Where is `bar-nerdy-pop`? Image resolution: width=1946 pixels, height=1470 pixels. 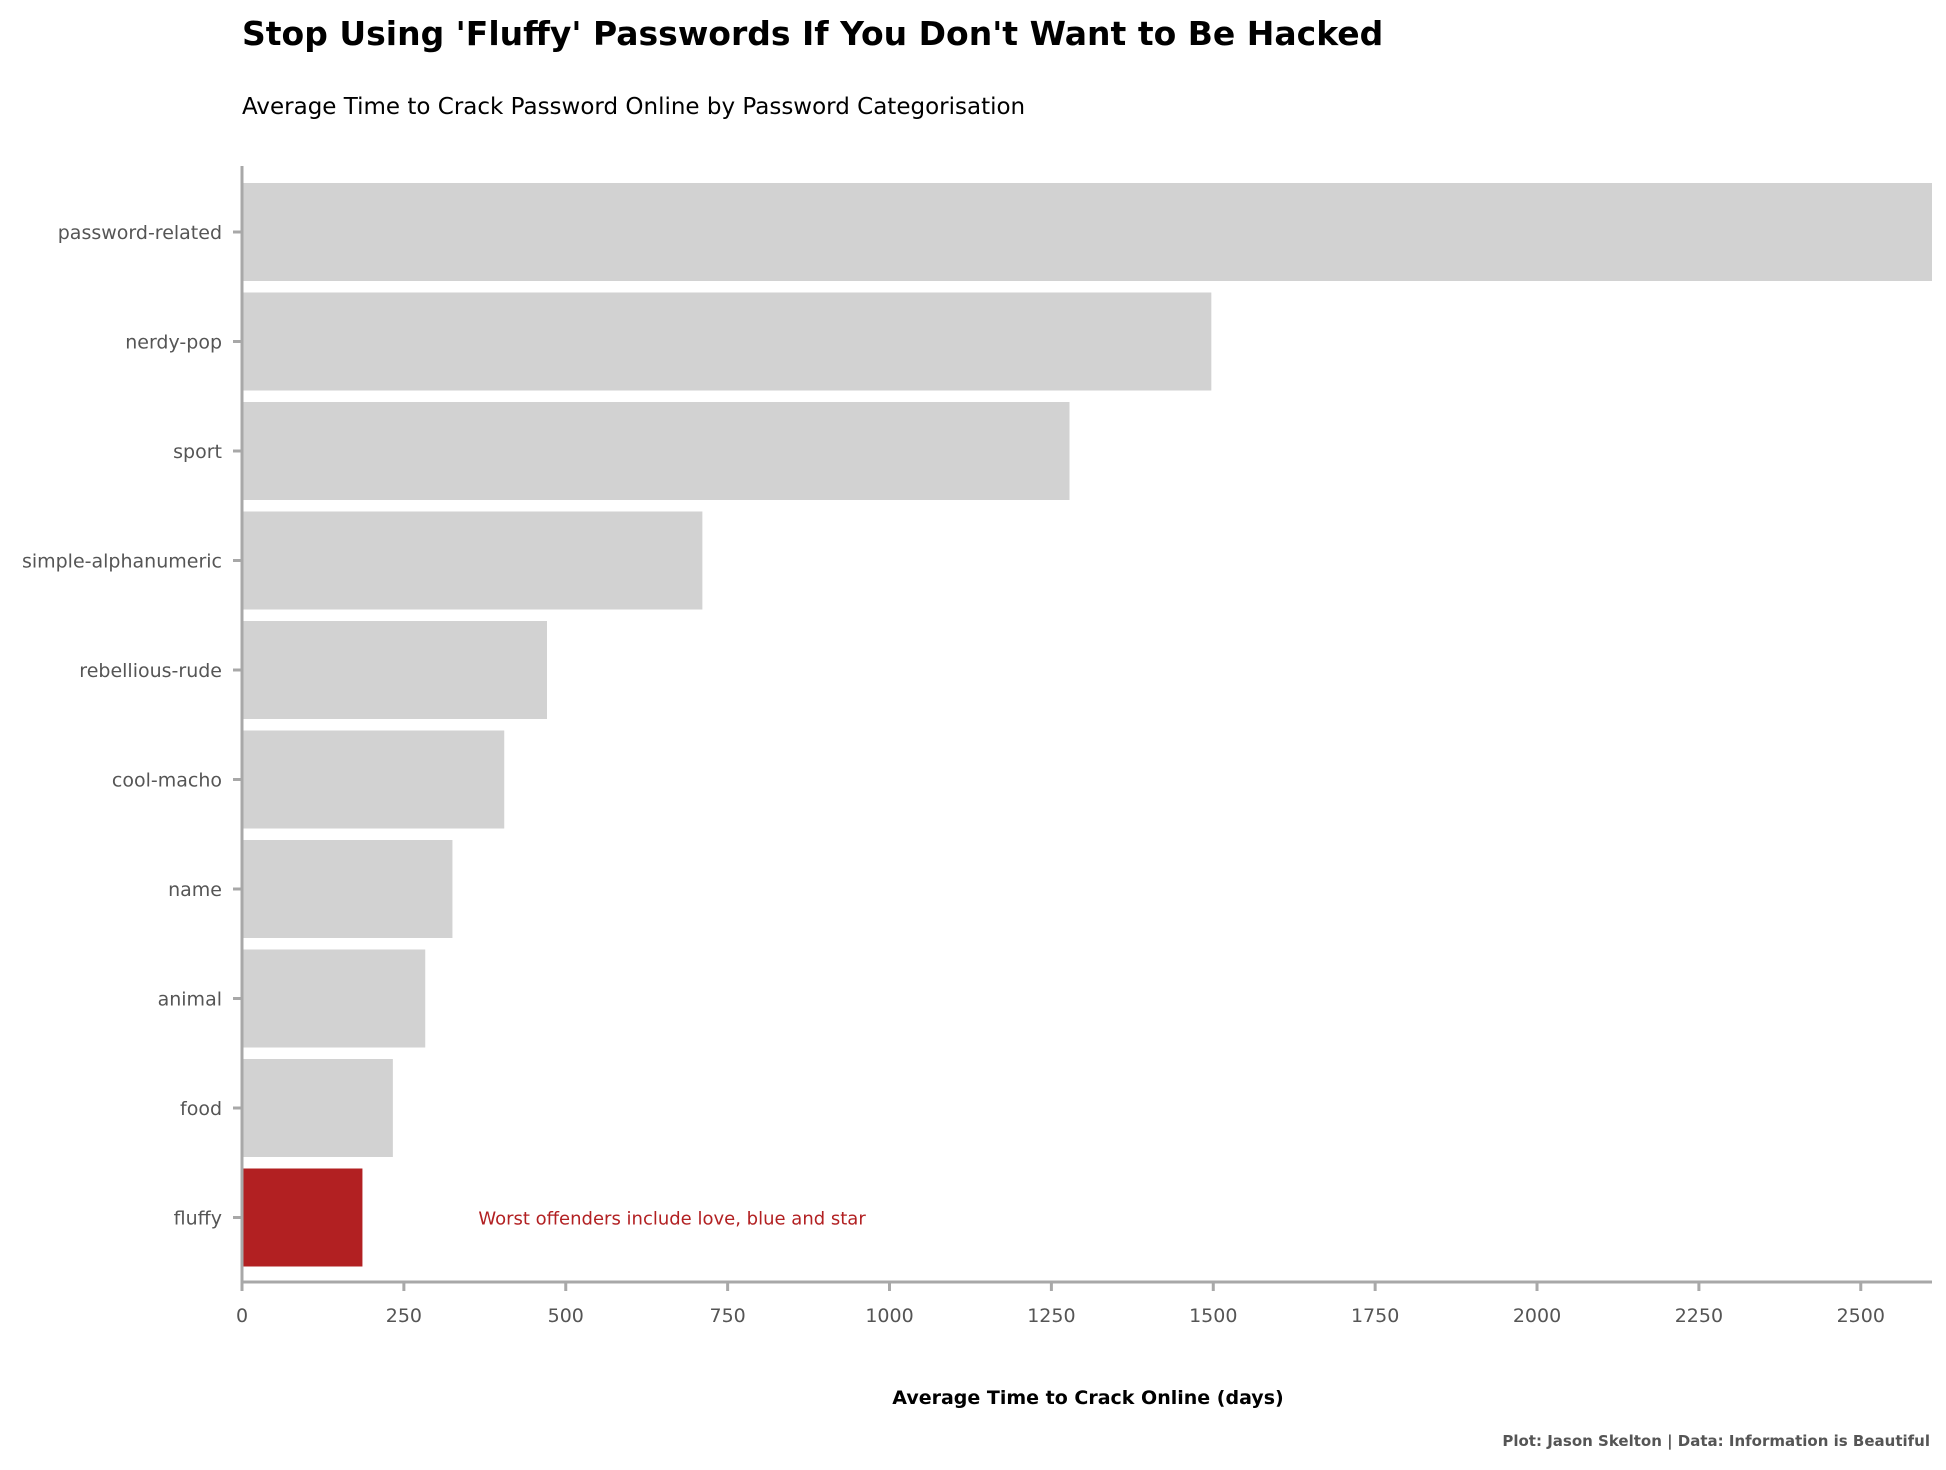 bar-nerdy-pop is located at coordinates (727, 341).